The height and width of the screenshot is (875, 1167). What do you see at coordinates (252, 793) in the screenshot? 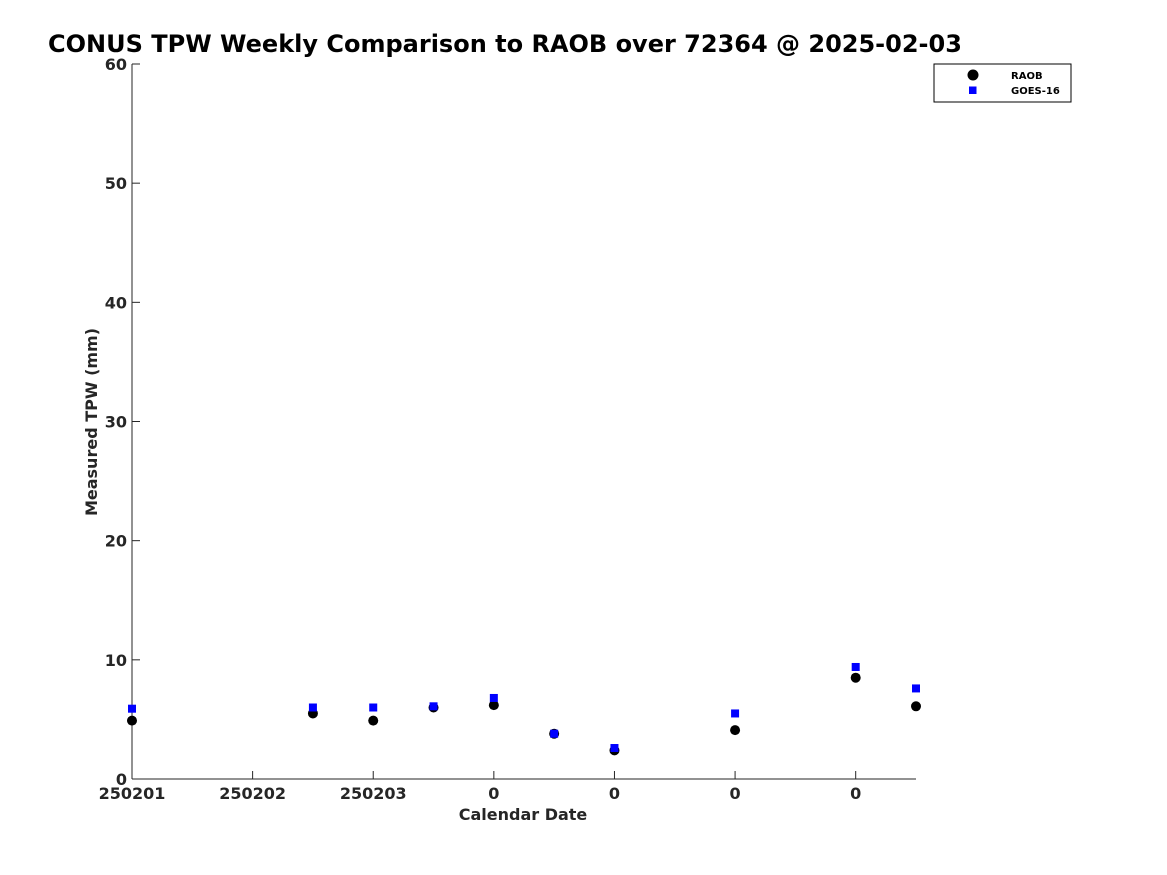
I see `x-tick-label: 250202` at bounding box center [252, 793].